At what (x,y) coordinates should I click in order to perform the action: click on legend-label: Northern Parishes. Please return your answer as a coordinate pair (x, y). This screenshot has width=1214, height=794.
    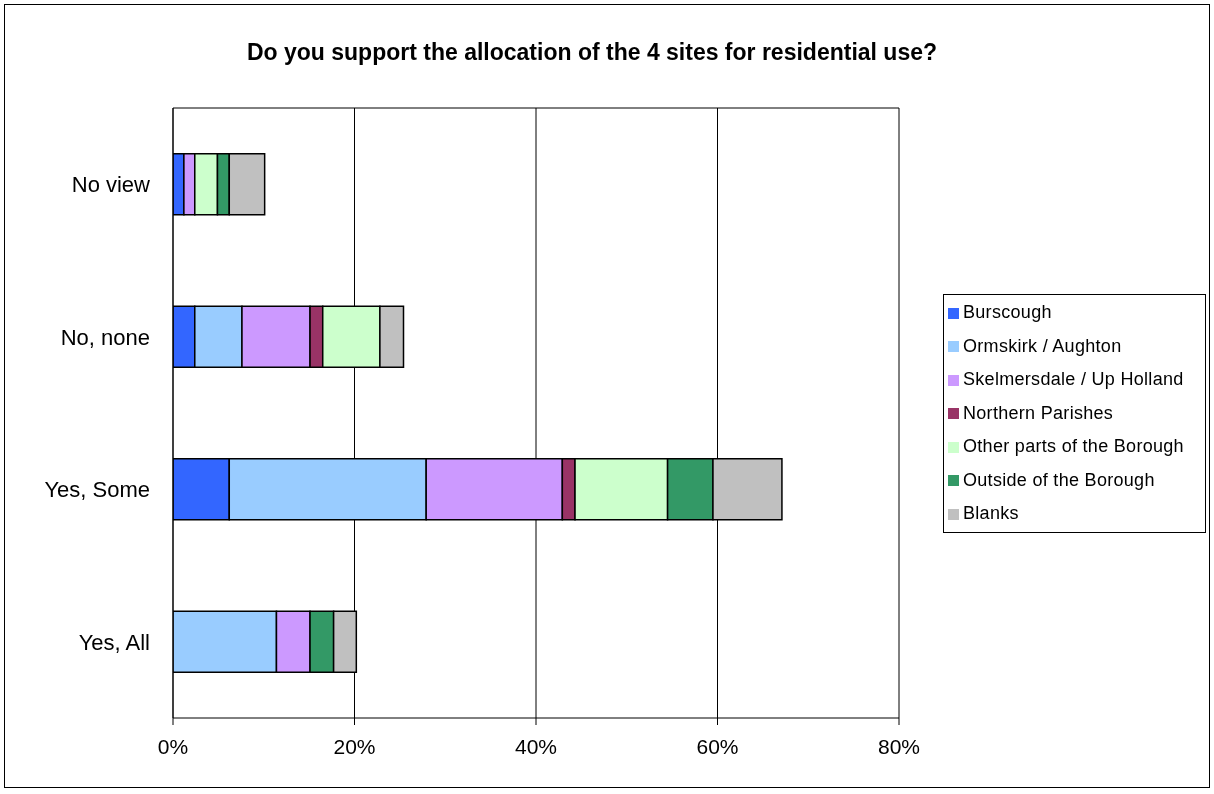
    Looking at the image, I should click on (1038, 412).